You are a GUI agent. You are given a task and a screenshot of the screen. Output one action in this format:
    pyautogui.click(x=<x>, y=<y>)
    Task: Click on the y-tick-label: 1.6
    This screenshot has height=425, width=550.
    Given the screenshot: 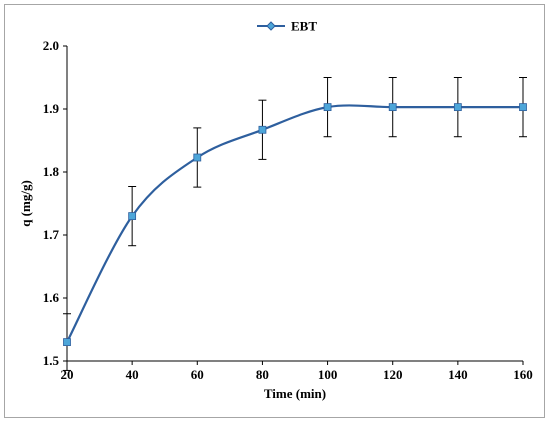 What is the action you would take?
    pyautogui.click(x=51, y=297)
    